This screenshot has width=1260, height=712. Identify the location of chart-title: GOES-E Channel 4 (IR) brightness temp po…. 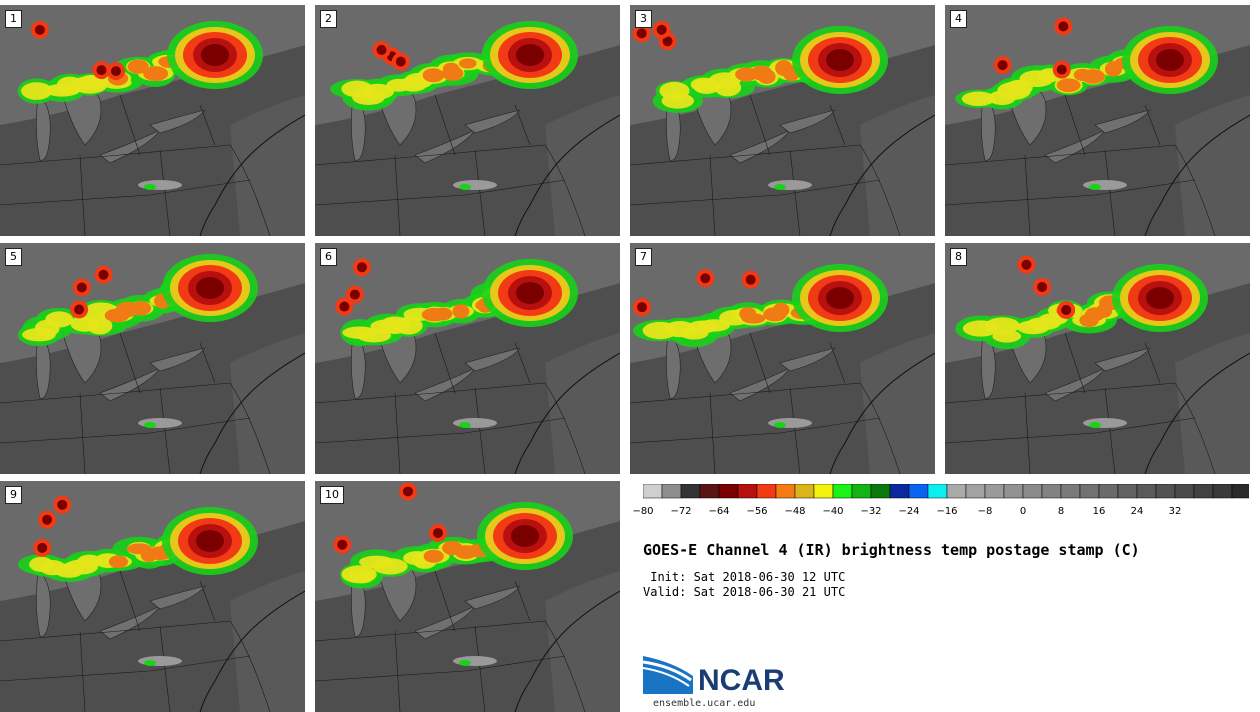
(891, 550).